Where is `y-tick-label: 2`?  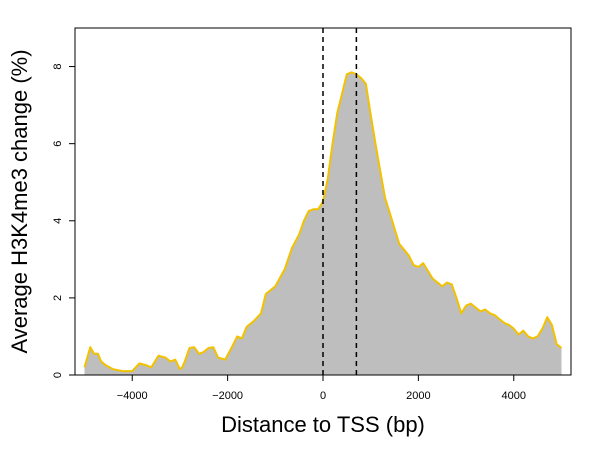 y-tick-label: 2 is located at coordinates (58, 298).